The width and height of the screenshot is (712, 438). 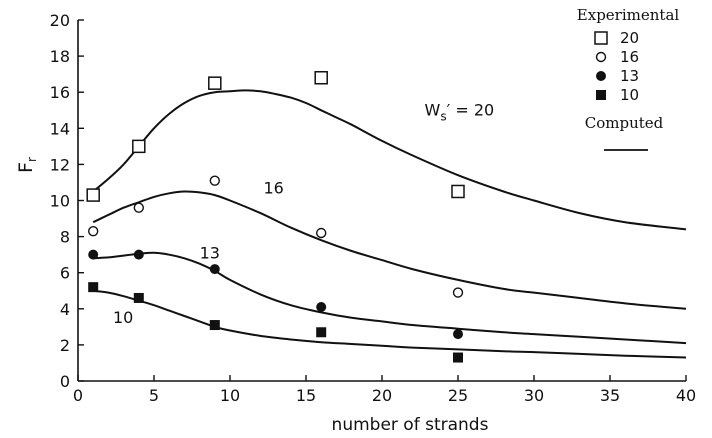 I want to click on y-axis-label-main: F, so click(x=26, y=167).